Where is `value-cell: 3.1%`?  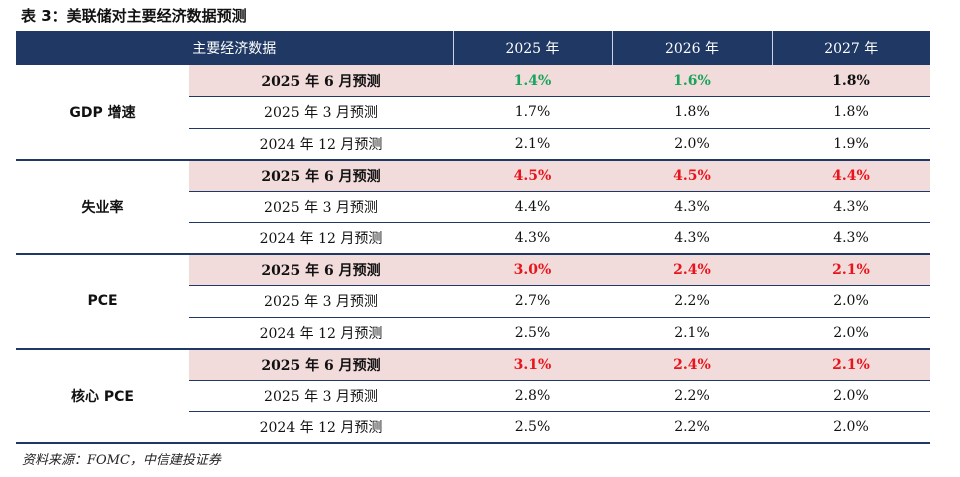
value-cell: 3.1% is located at coordinates (532, 364).